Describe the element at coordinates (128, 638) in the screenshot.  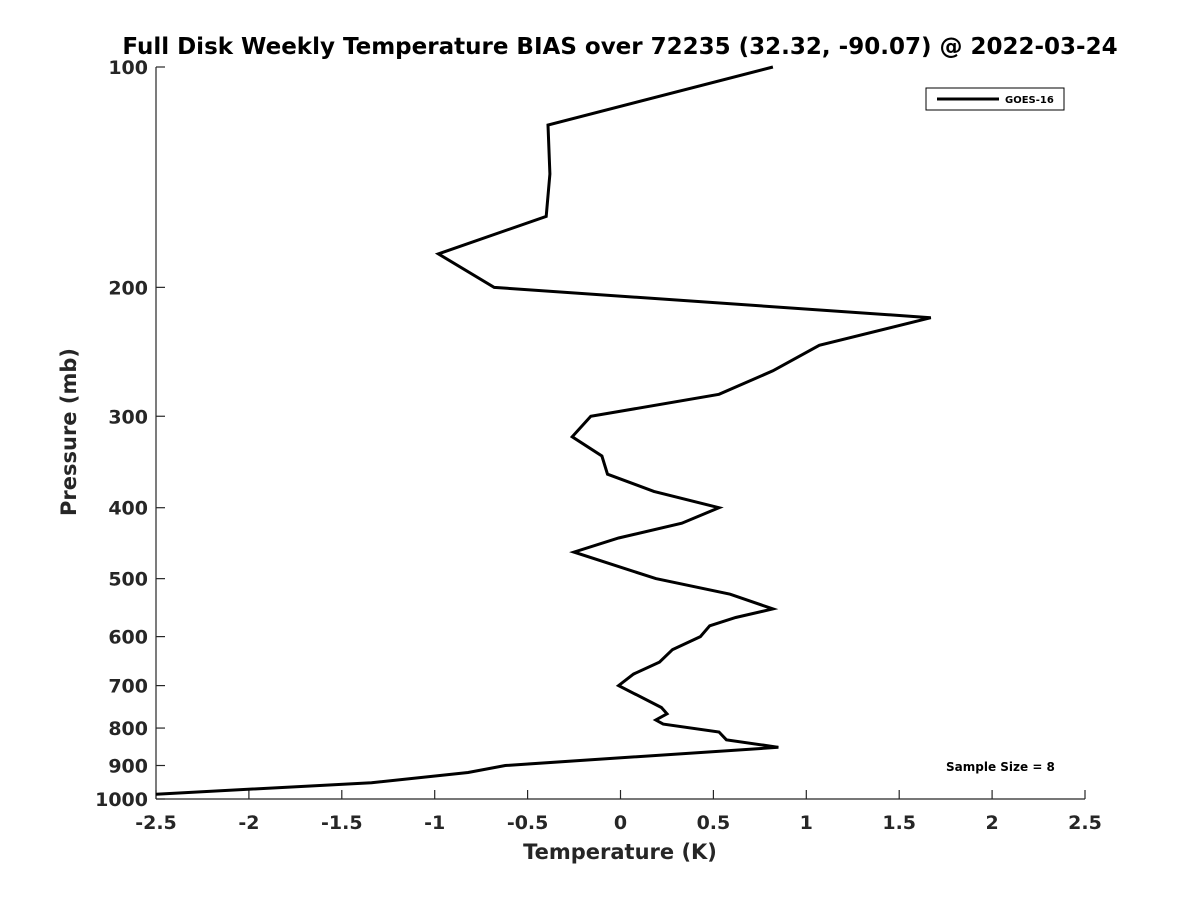
I see `y-tick-label: 600` at that location.